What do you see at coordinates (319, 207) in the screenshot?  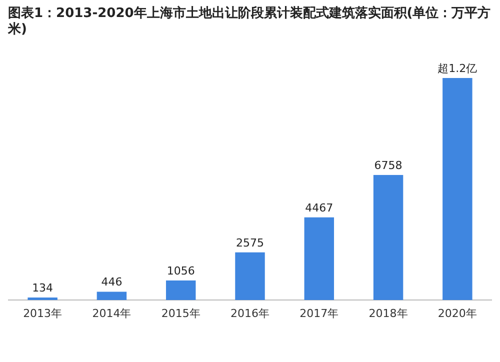 I see `data-label: 4467` at bounding box center [319, 207].